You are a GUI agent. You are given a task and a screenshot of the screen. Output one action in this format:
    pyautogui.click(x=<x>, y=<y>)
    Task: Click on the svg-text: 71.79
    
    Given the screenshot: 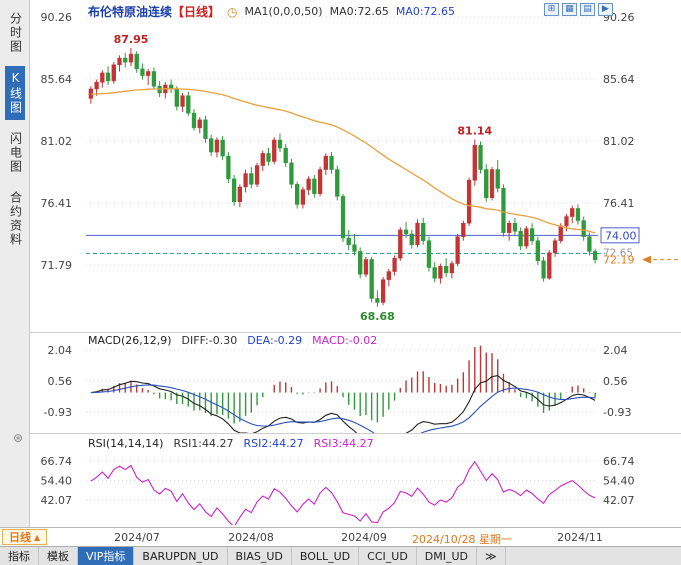 What is the action you would take?
    pyautogui.click(x=57, y=265)
    